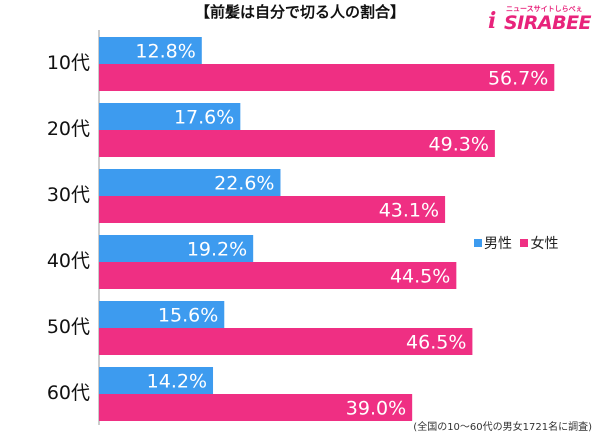  I want to click on data-label-male: 22.6%, so click(244, 184).